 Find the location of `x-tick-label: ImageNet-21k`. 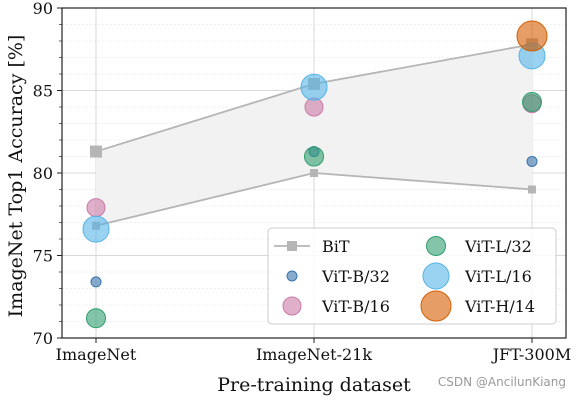

x-tick-label: ImageNet-21k is located at coordinates (314, 354).